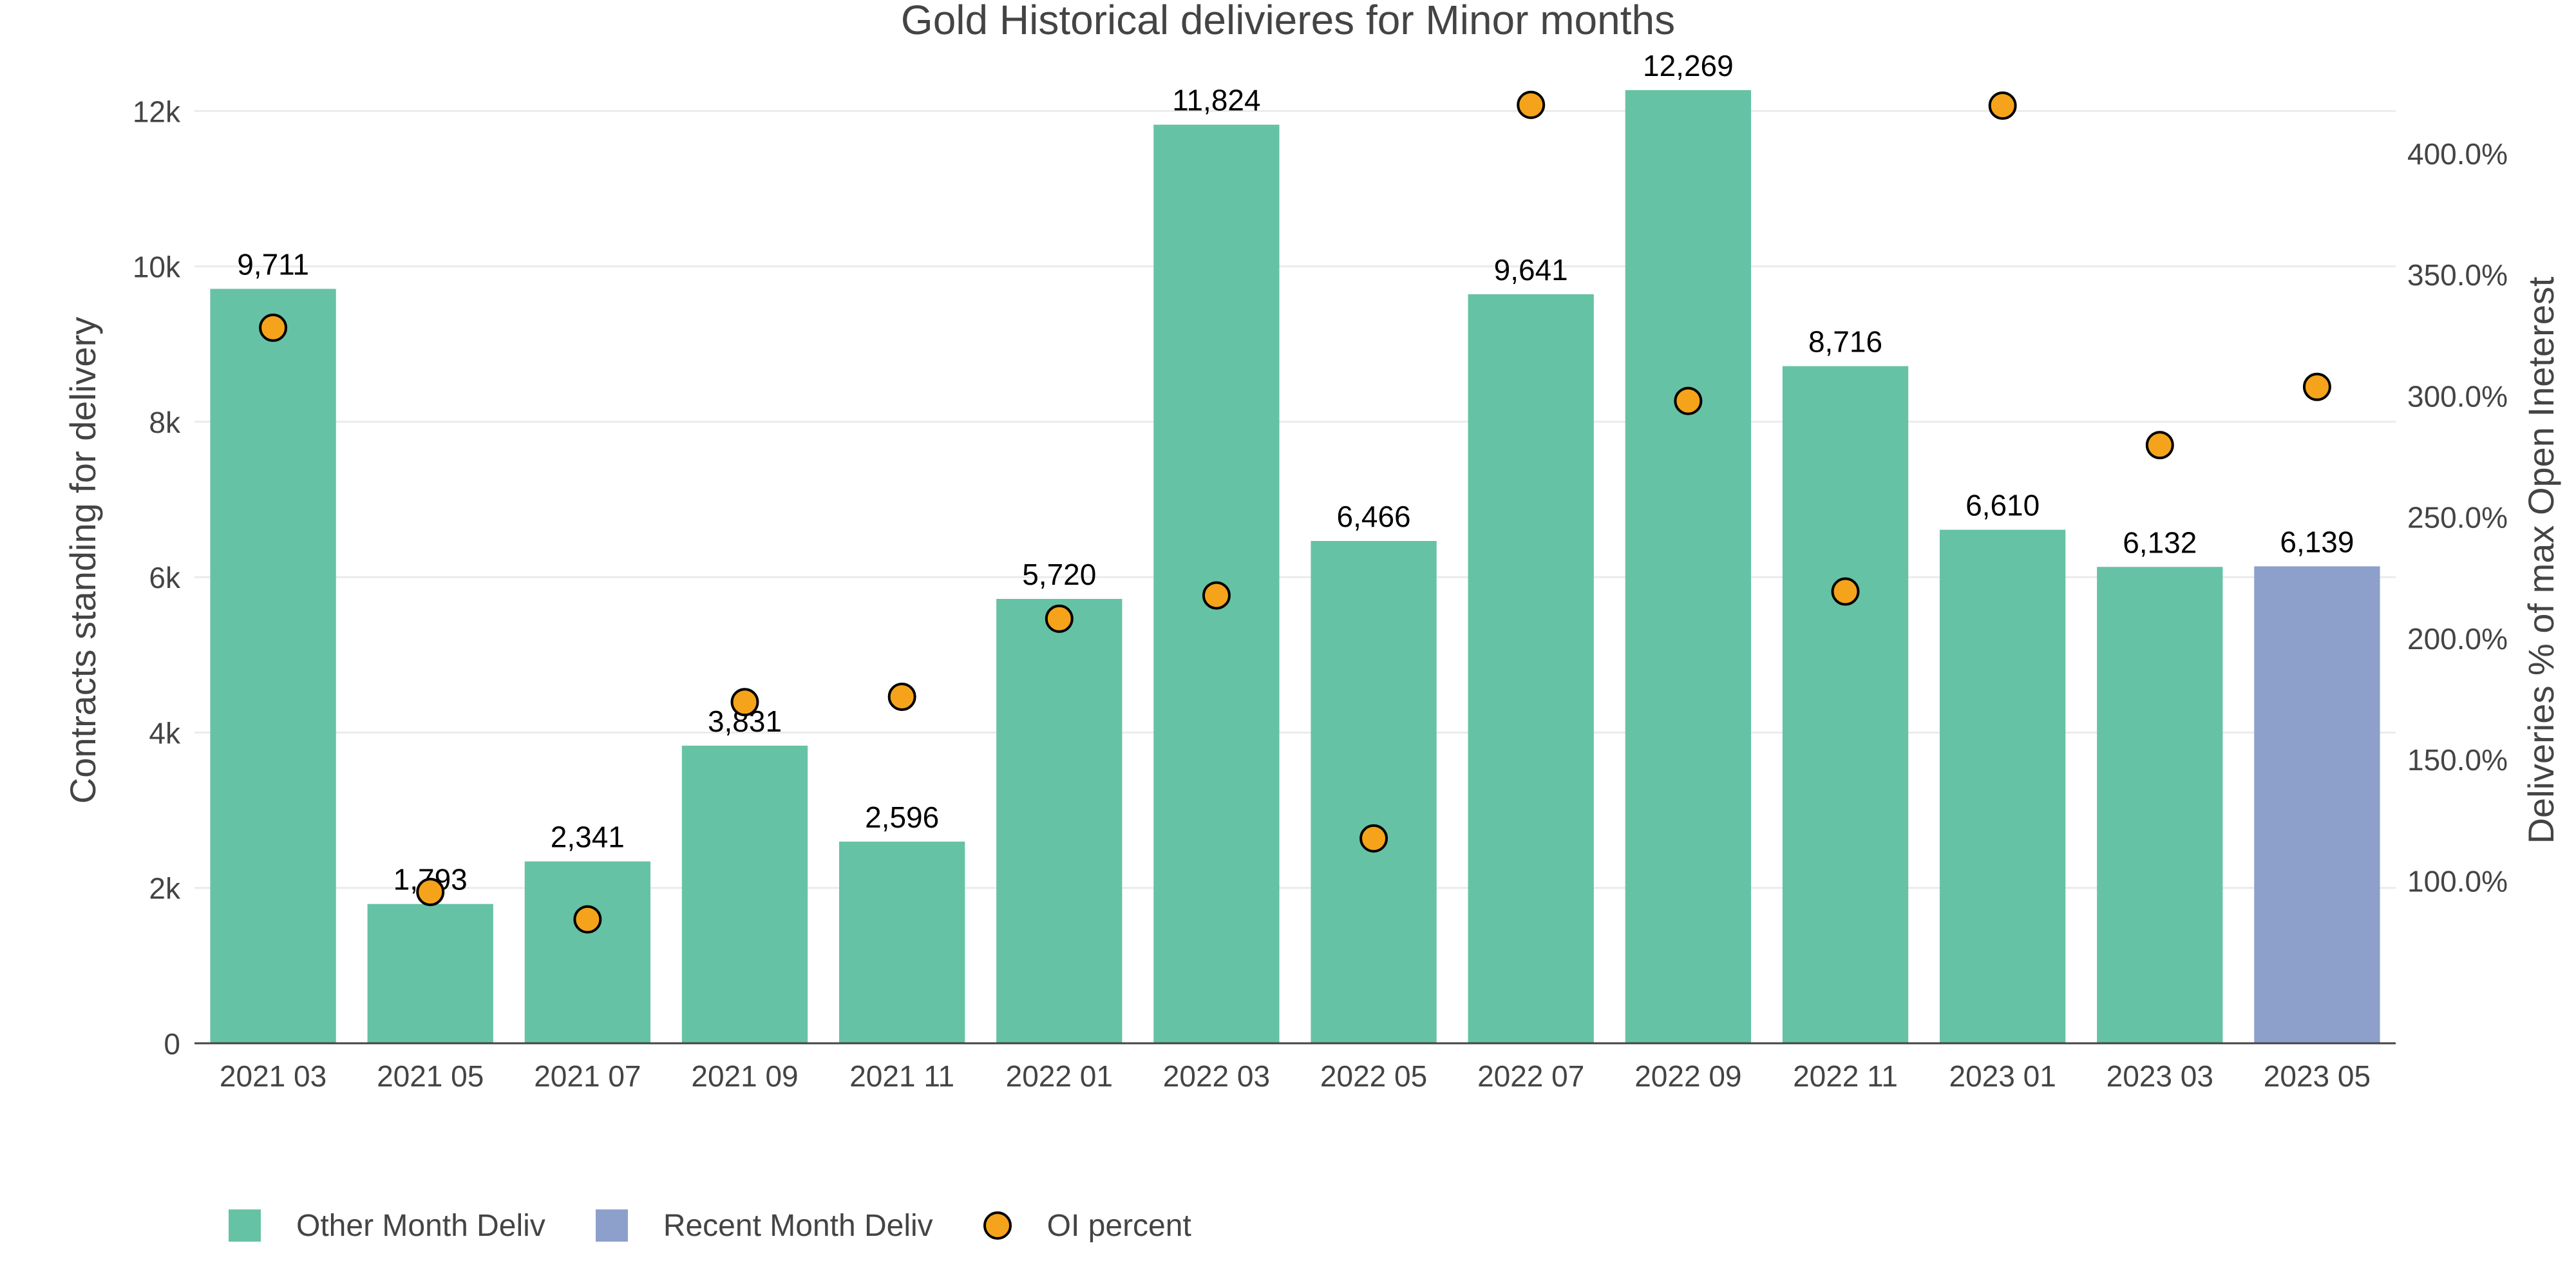 This screenshot has width=2576, height=1288. Describe the element at coordinates (2160, 542) in the screenshot. I see `bar-data-label: 6,132` at that location.